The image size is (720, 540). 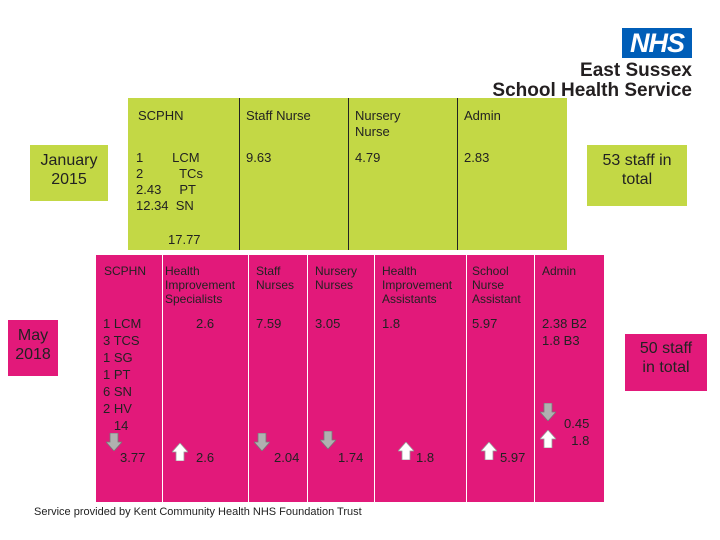 I want to click on period-2015-label: January 2015, so click(x=69, y=173).